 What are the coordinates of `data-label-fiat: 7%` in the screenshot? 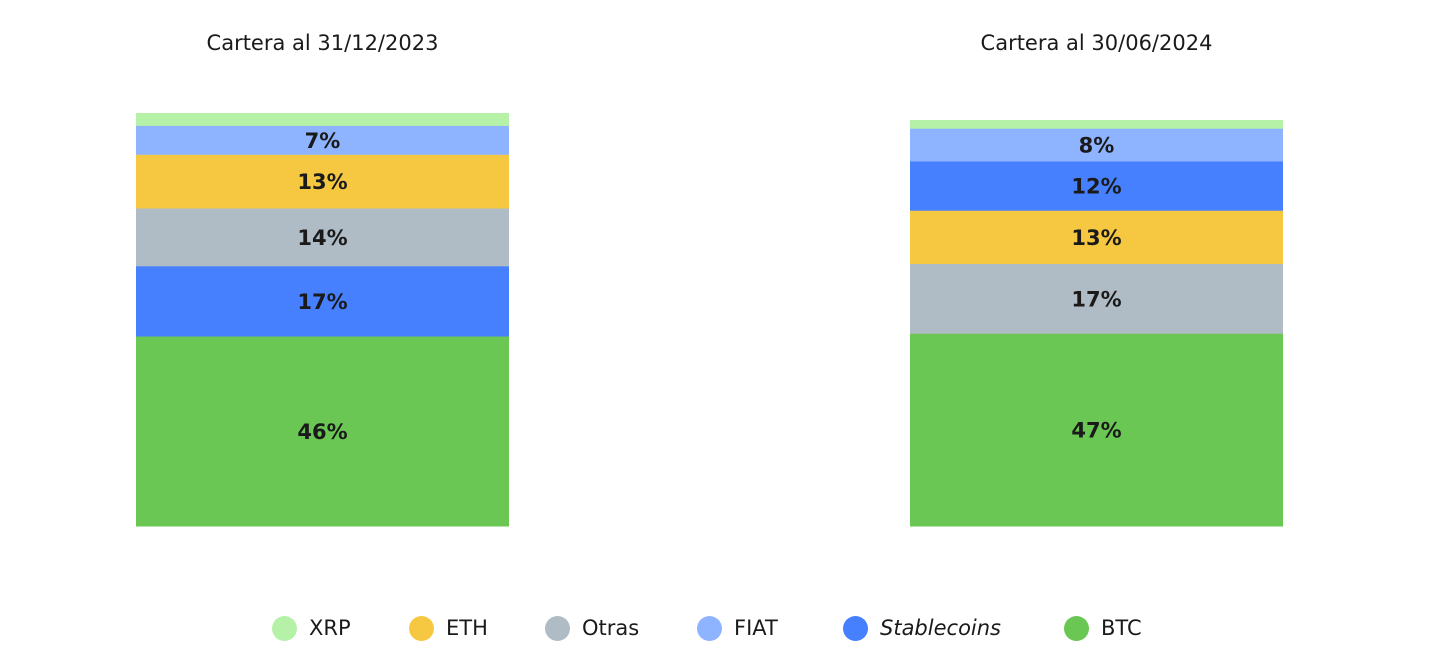 It's located at (323, 141).